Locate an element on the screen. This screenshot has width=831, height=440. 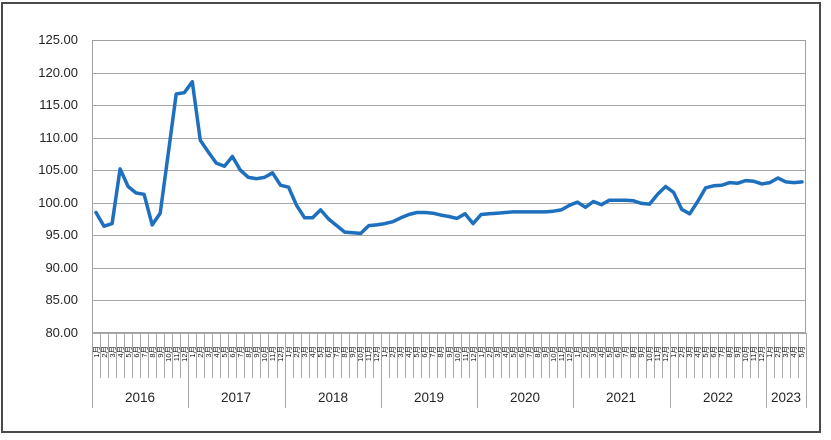
y-axis-tick-label: 110.00 is located at coordinates (58, 137).